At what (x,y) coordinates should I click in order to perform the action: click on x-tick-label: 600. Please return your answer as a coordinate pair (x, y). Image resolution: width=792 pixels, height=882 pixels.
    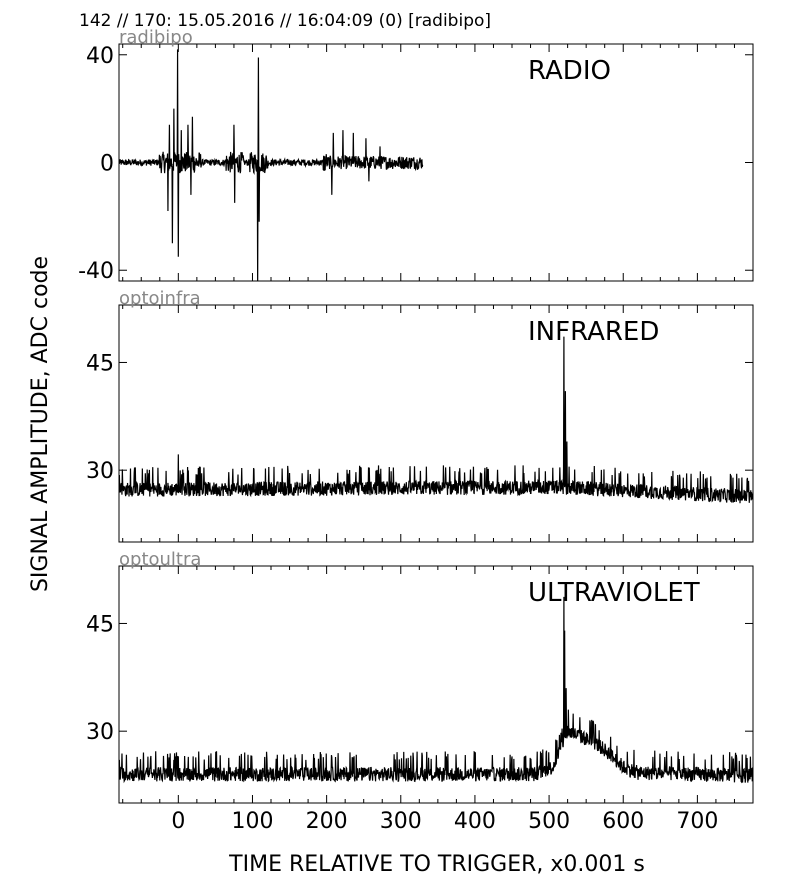
    Looking at the image, I should click on (623, 821).